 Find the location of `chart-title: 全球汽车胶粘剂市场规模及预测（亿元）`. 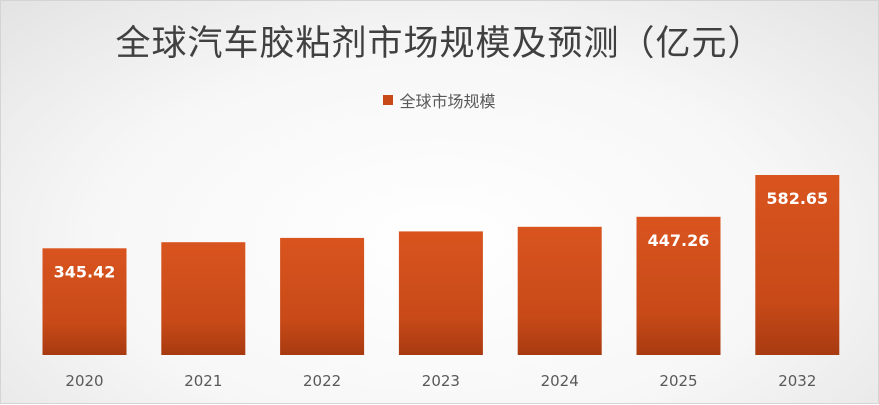

chart-title: 全球汽车胶粘剂市场规模及预测（亿元） is located at coordinates (439, 44).